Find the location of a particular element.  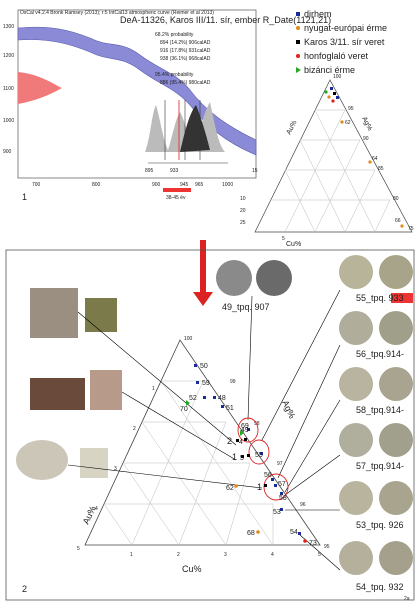

range-label: 945 is located at coordinates (184, 185).